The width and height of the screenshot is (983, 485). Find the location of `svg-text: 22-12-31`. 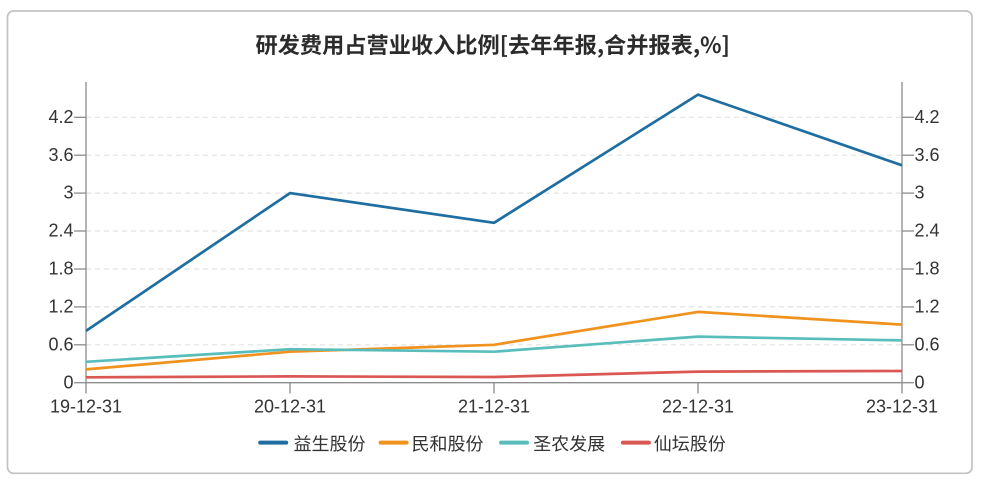

svg-text: 22-12-31 is located at coordinates (698, 407).